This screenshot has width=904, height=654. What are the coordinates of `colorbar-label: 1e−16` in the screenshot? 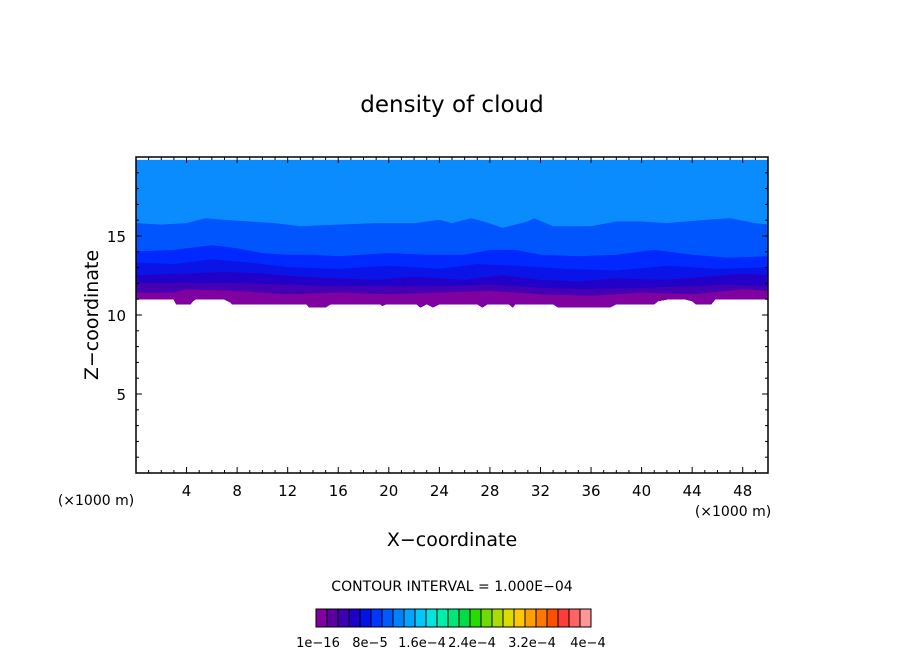 It's located at (318, 643).